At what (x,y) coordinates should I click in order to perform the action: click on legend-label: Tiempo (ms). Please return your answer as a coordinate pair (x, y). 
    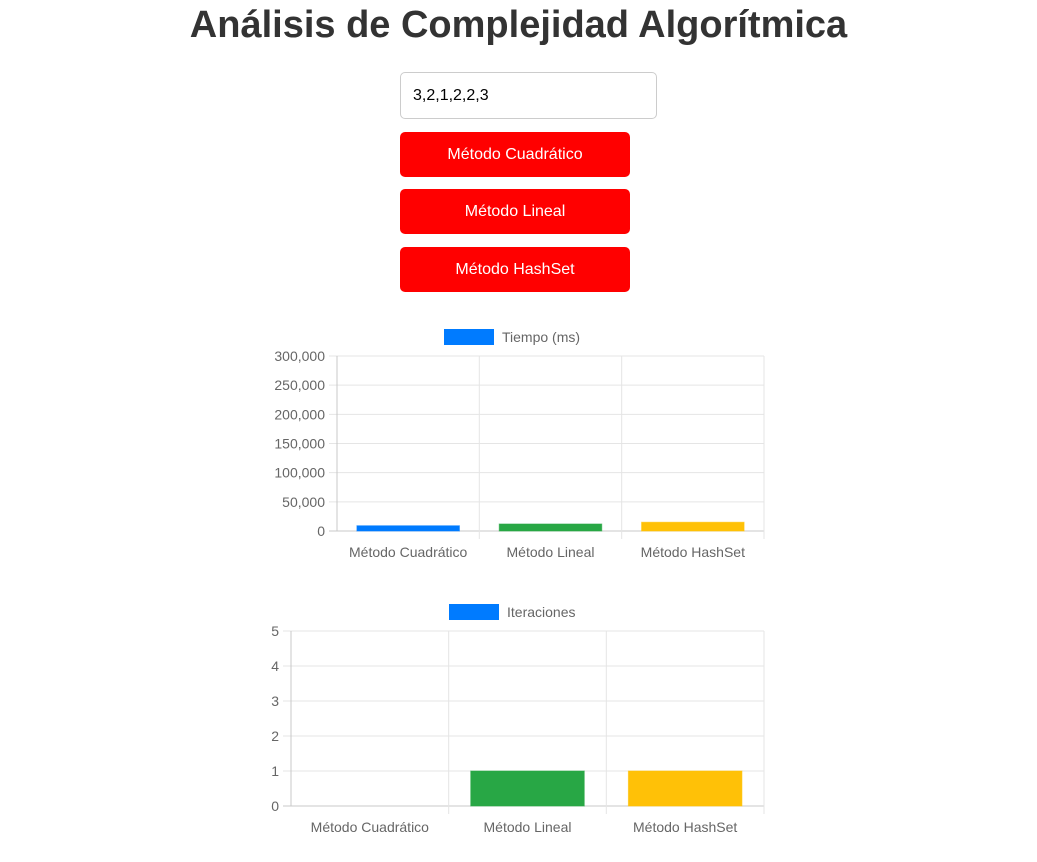
    Looking at the image, I should click on (541, 337).